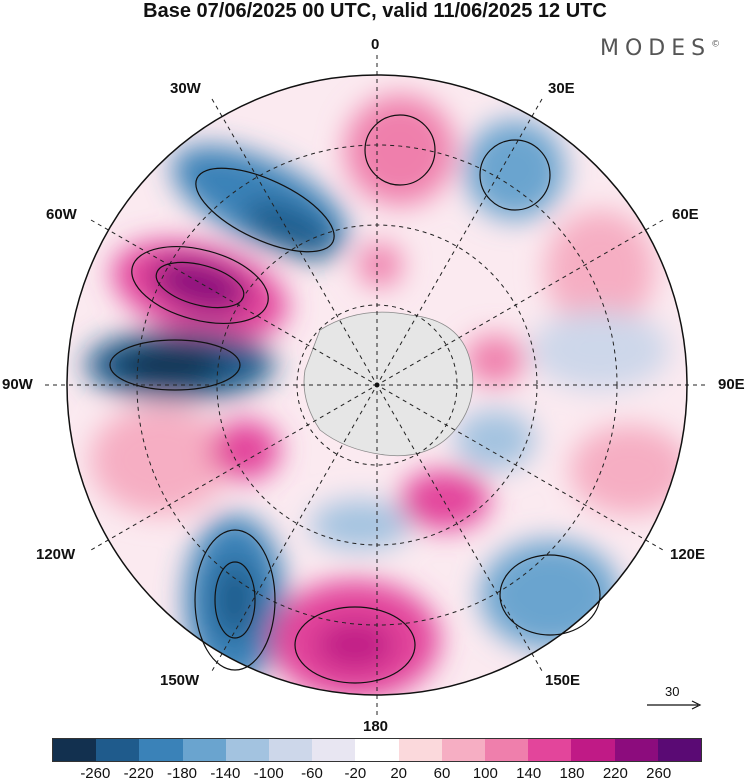  I want to click on modes-logo: MODES©, so click(660, 48).